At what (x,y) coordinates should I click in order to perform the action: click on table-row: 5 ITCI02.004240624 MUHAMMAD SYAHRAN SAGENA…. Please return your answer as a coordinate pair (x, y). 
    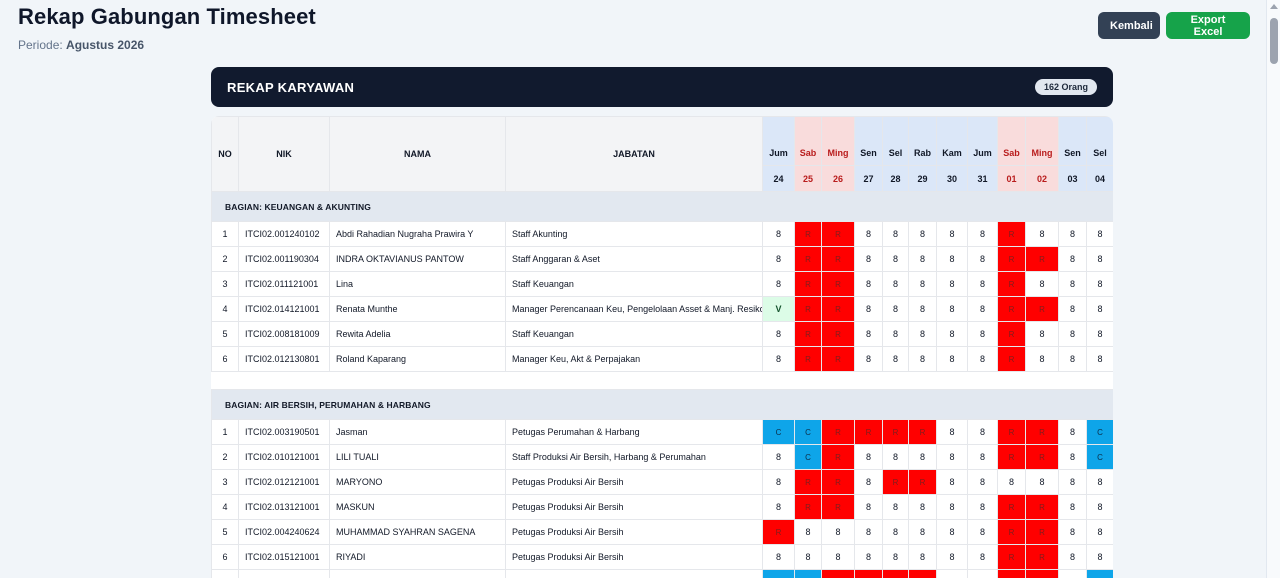
    Looking at the image, I should click on (662, 532).